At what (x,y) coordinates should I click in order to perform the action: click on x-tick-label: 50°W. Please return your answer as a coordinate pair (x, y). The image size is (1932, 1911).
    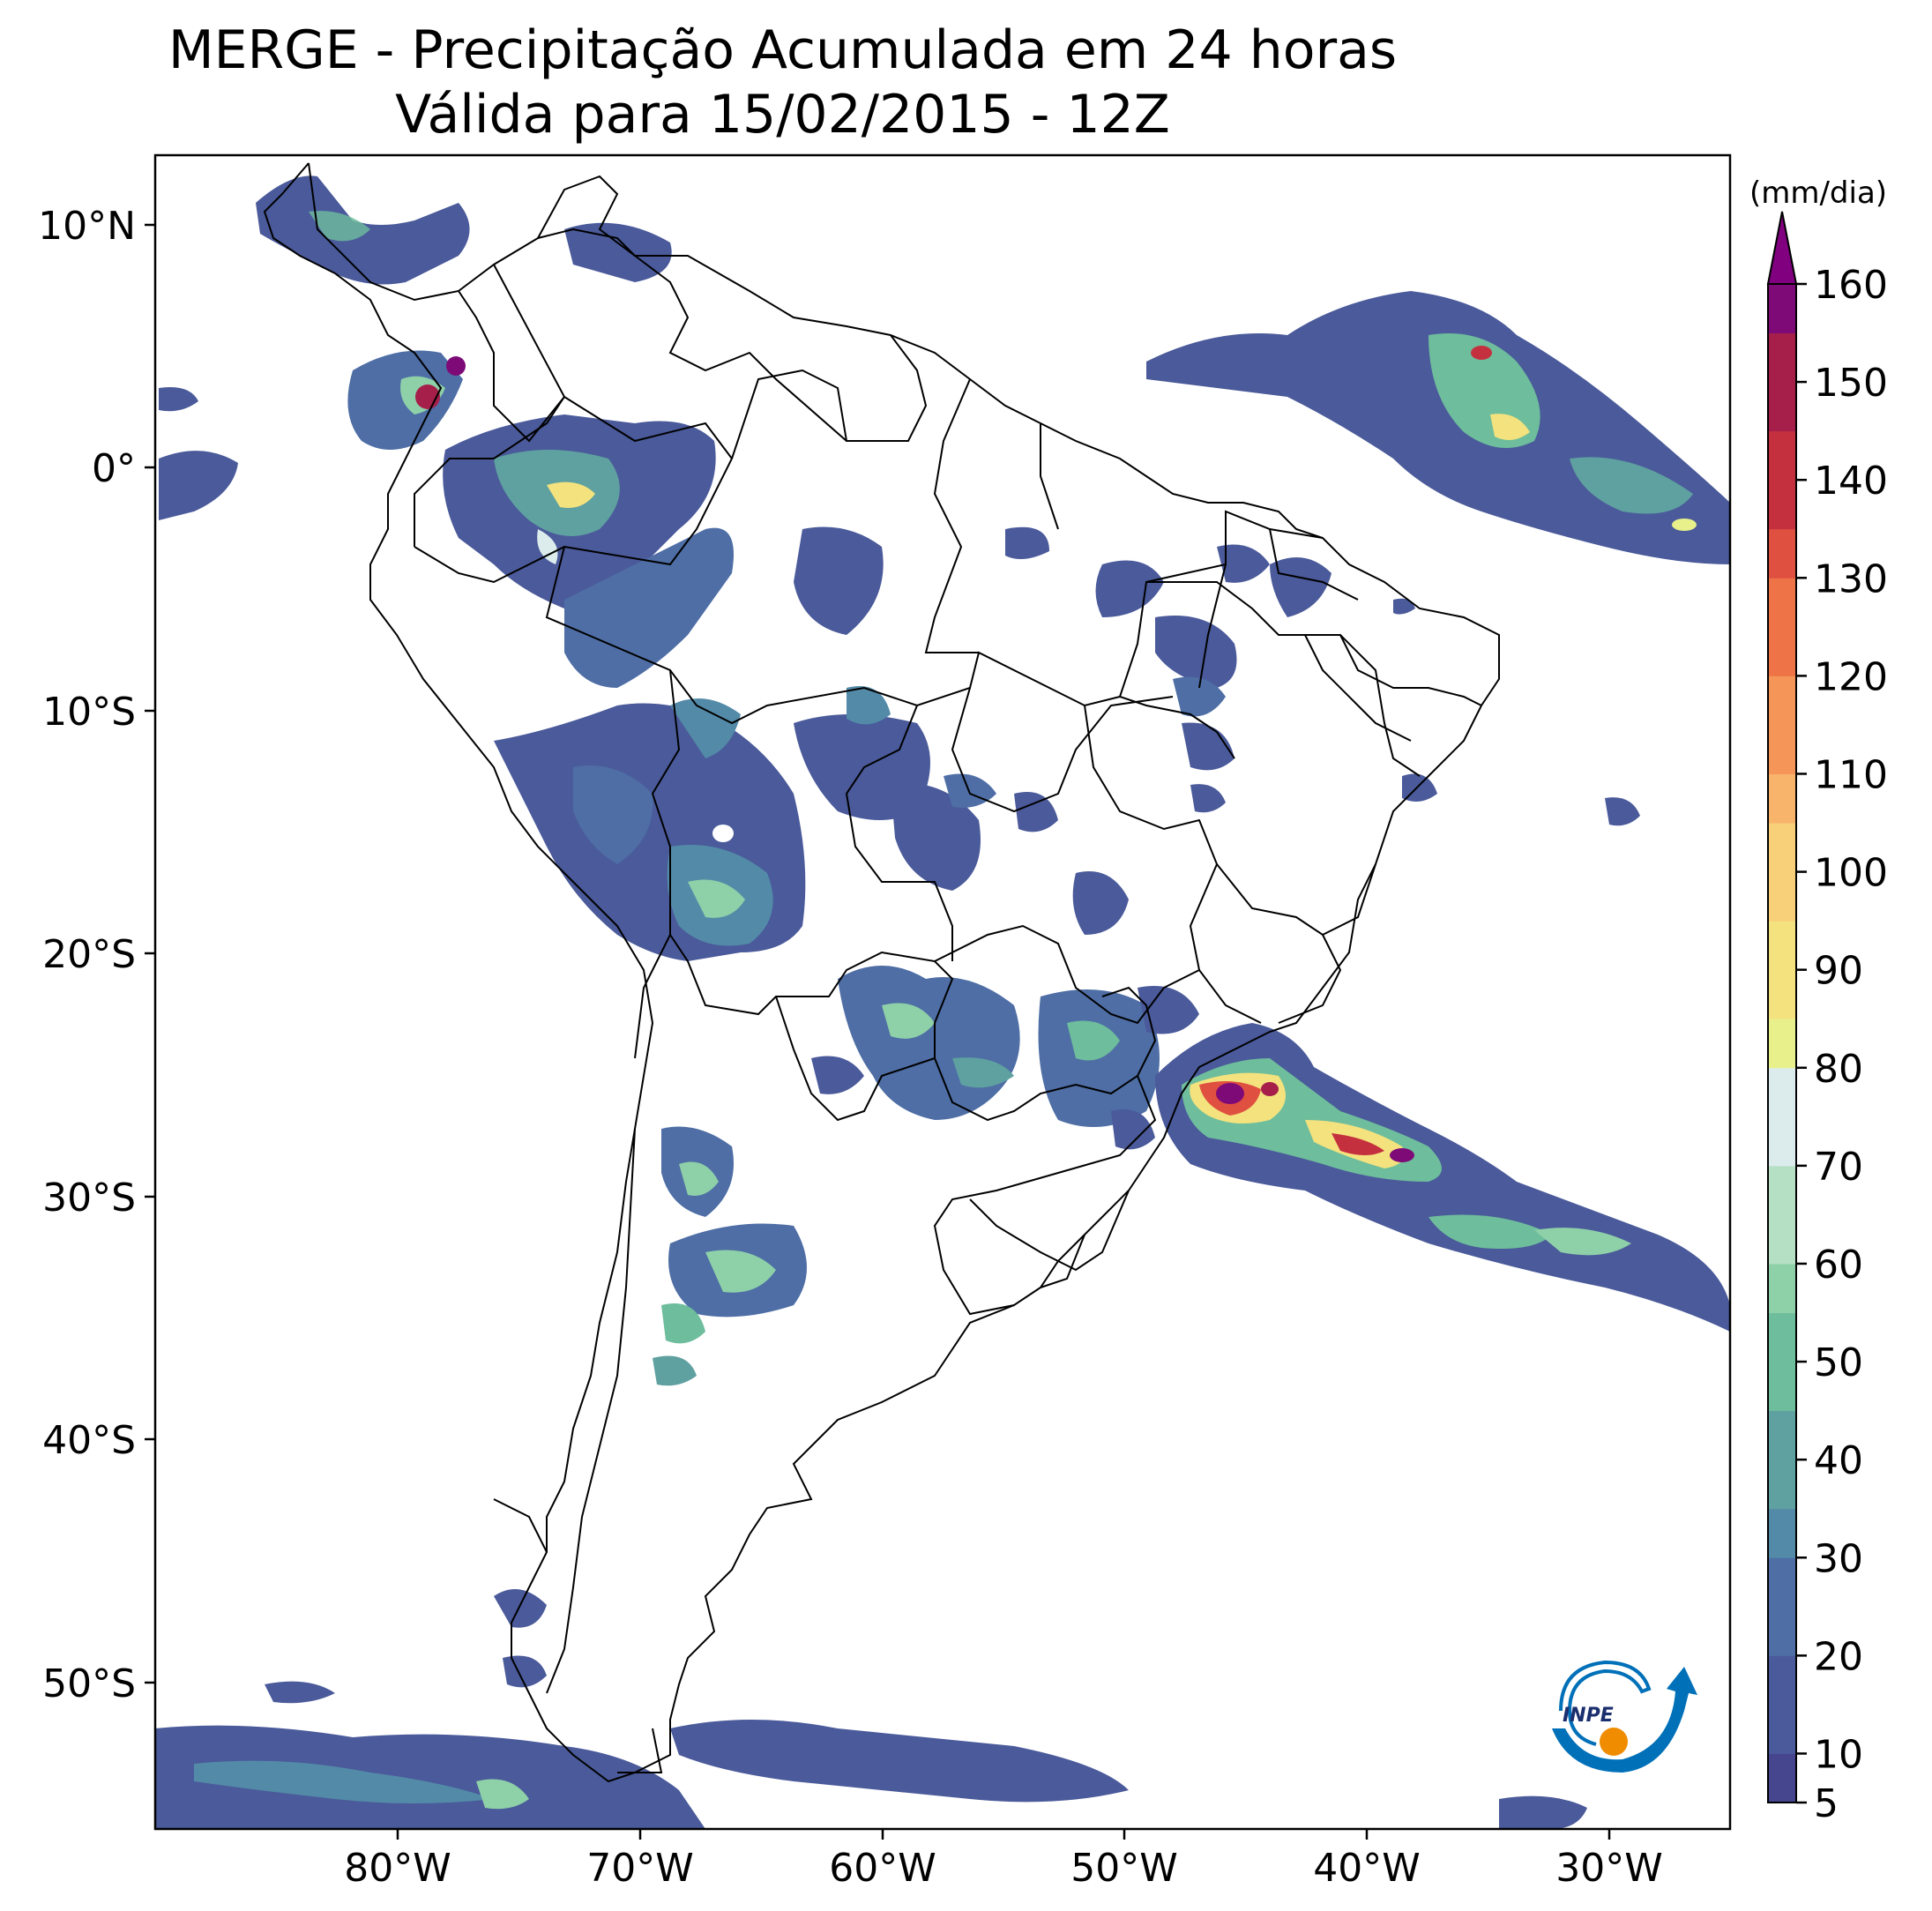
    Looking at the image, I should click on (1124, 1869).